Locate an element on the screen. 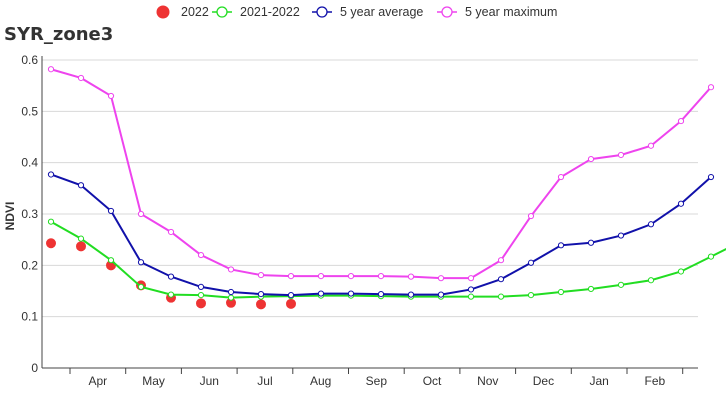 The height and width of the screenshot is (400, 726). y-tick-label: 0 is located at coordinates (34, 368).